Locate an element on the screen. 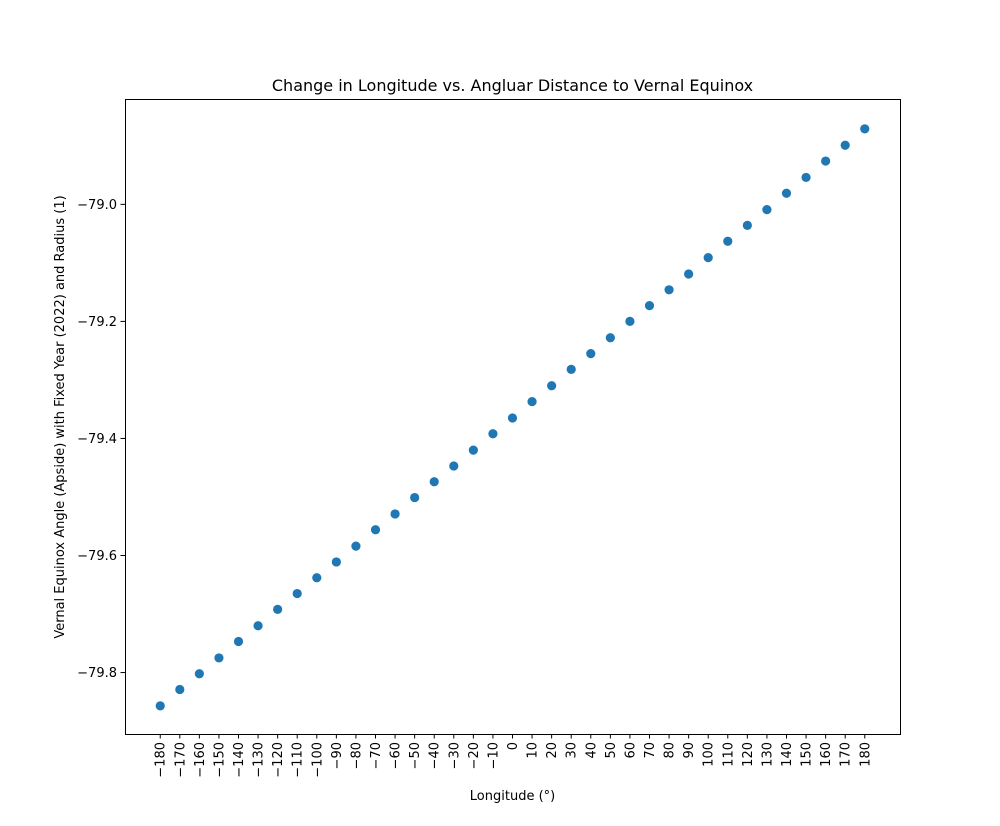  x-tick-label: −50 is located at coordinates (415, 755).